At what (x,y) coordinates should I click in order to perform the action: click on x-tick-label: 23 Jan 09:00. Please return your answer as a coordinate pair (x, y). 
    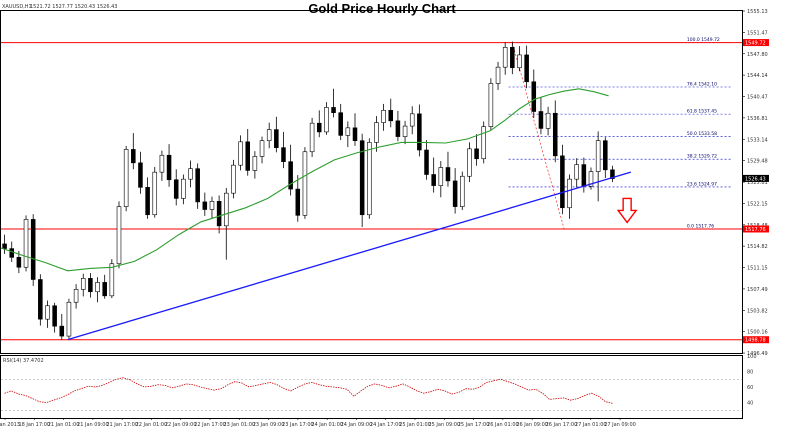
    Looking at the image, I should click on (269, 425).